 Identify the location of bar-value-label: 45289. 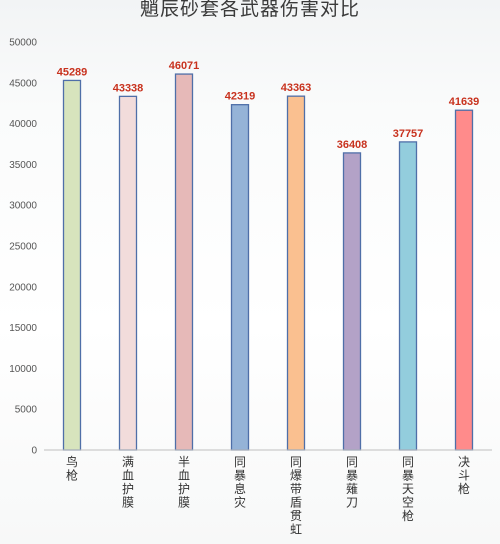
(72, 72).